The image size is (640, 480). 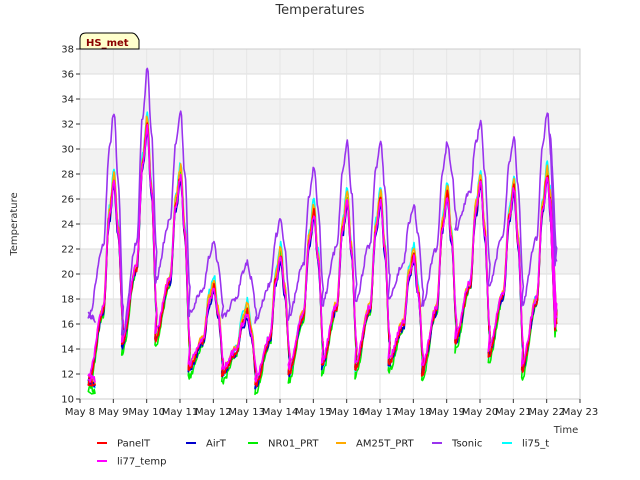 I want to click on x-tick-label: May 20, so click(x=480, y=412).